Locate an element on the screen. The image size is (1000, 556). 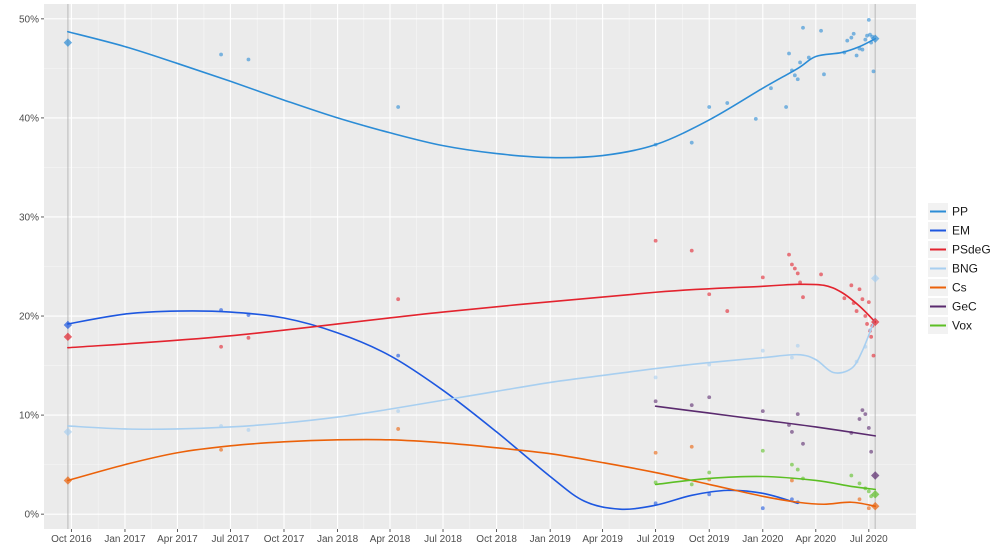
election-result-pp is located at coordinates (68, 42).